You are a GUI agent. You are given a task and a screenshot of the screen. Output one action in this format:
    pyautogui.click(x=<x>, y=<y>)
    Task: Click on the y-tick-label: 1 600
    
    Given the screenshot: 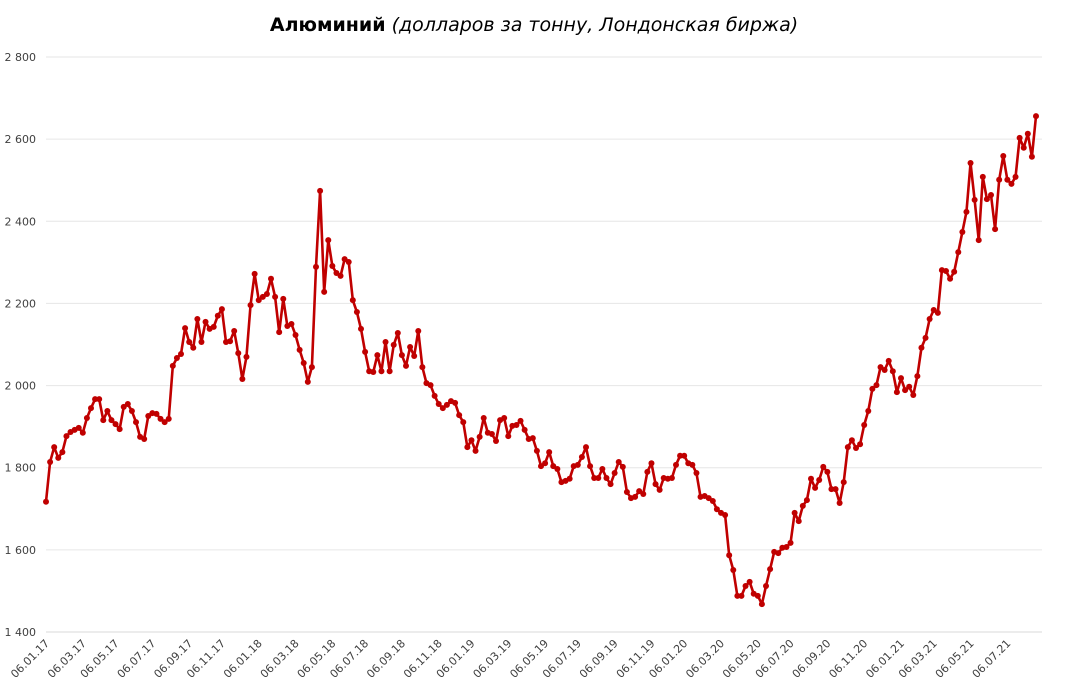 What is the action you would take?
    pyautogui.click(x=21, y=550)
    